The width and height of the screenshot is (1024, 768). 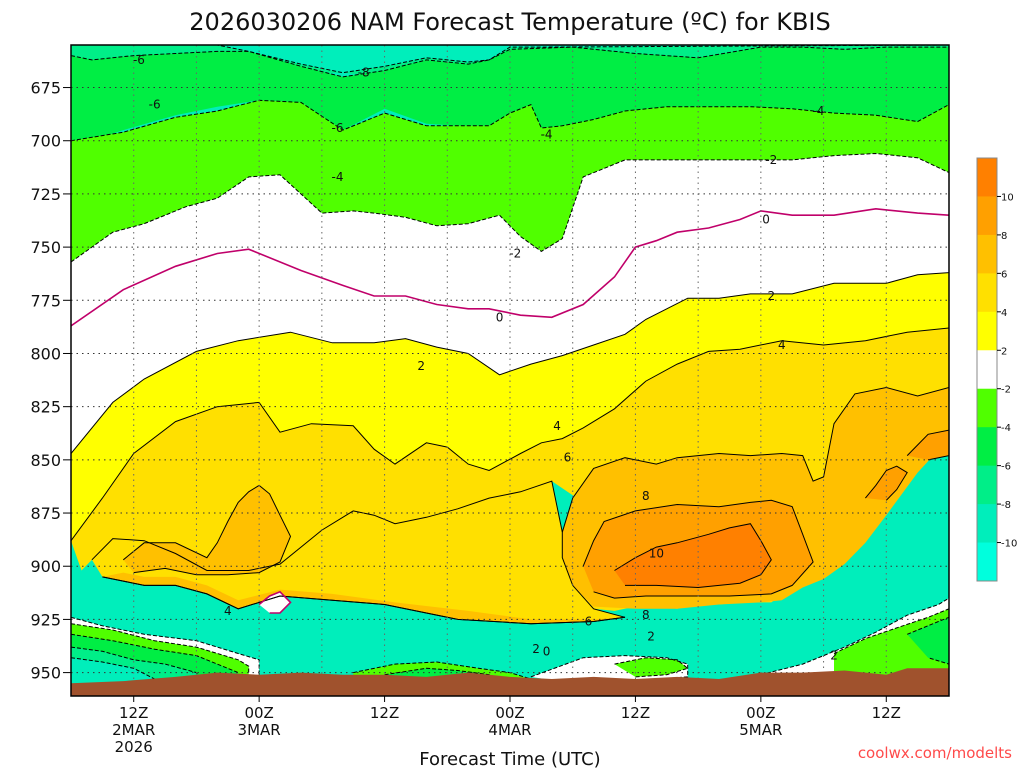 What do you see at coordinates (50, 381) in the screenshot?
I see `y-axis: 675 700 725 750 775 800 825 850 875 900 925 950` at bounding box center [50, 381].